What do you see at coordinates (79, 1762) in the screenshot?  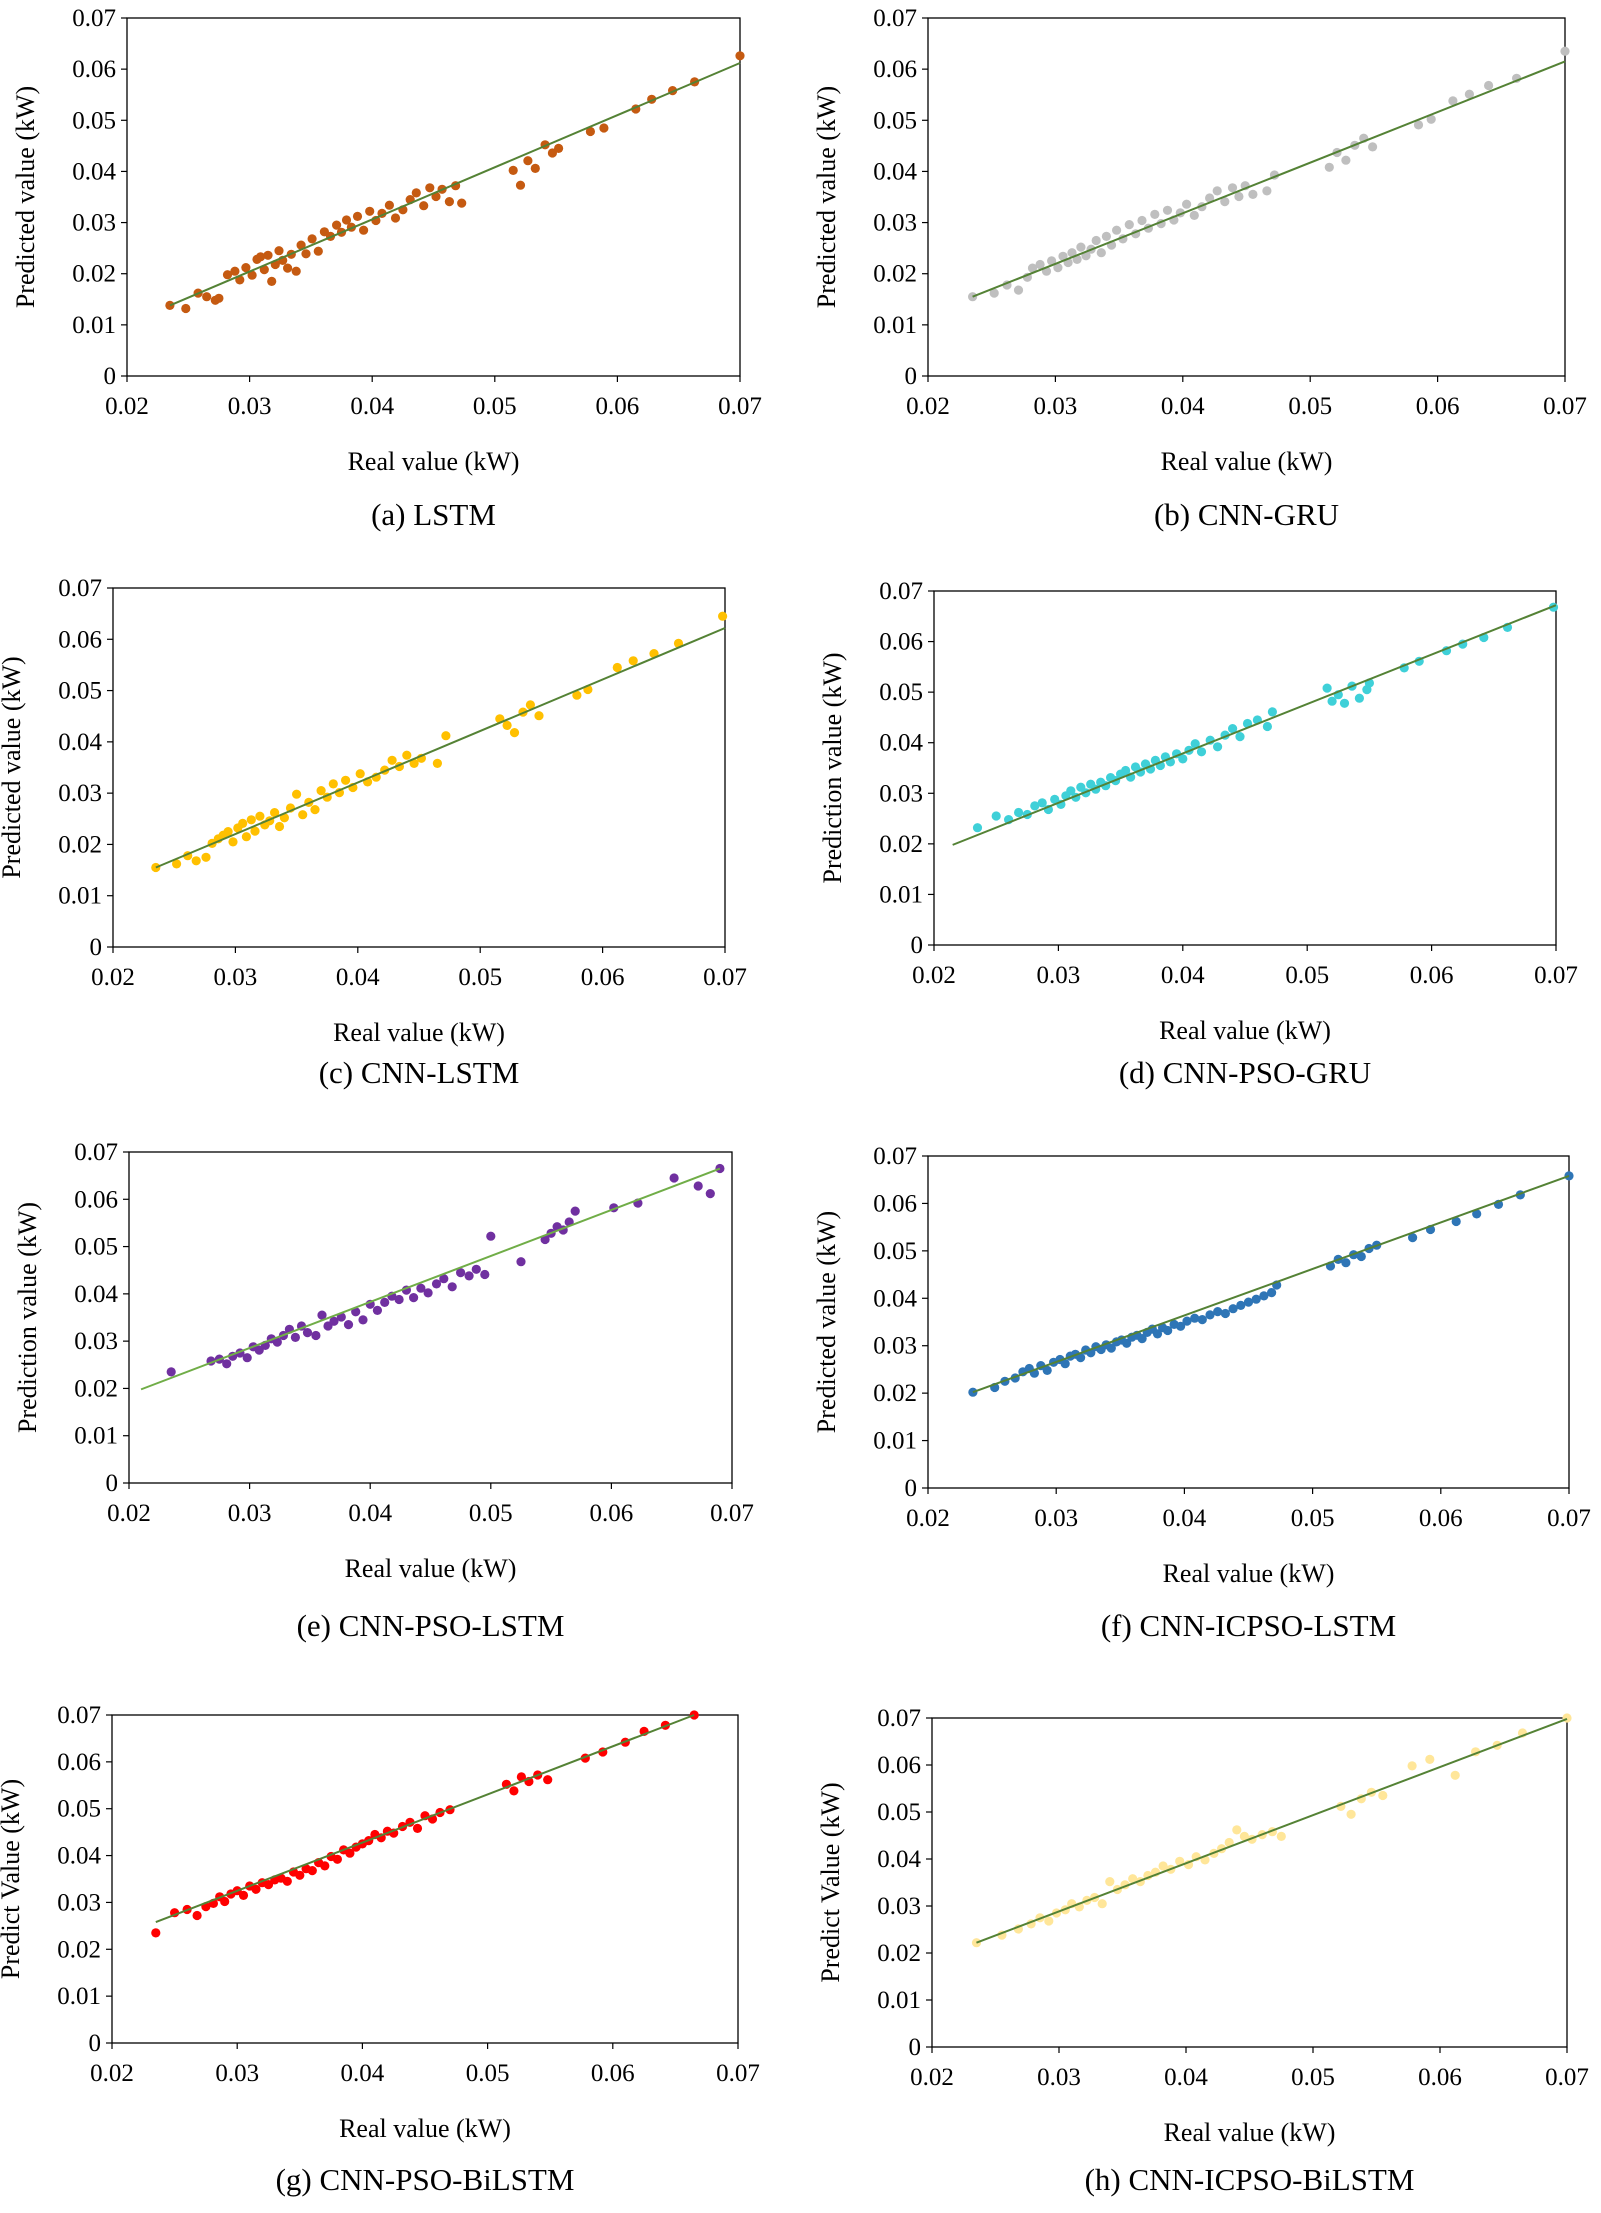 I see `y-tick-label: 0.06` at bounding box center [79, 1762].